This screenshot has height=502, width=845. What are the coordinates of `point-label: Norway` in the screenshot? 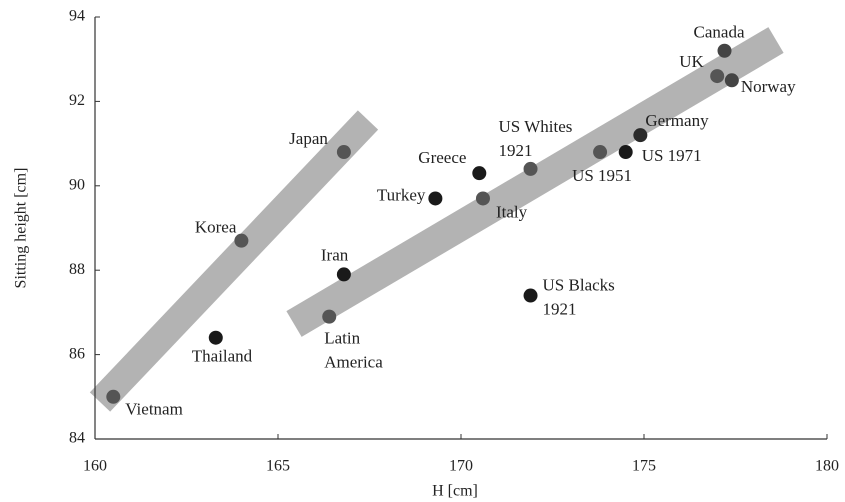 It's located at (768, 86).